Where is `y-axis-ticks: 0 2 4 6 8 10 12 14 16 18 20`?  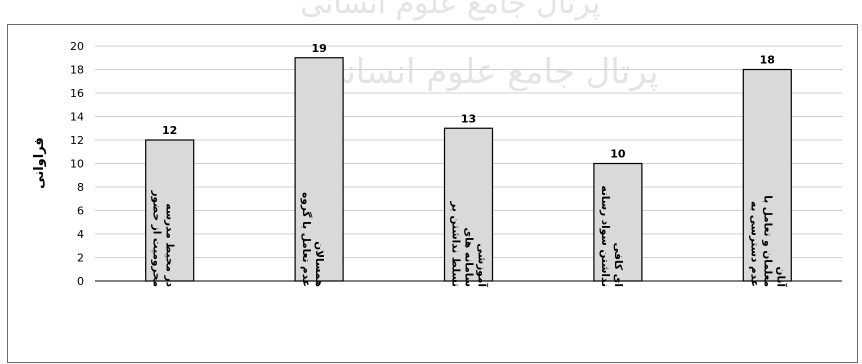
y-axis-ticks: 0 2 4 6 8 10 12 14 16 18 20 is located at coordinates (77, 164).